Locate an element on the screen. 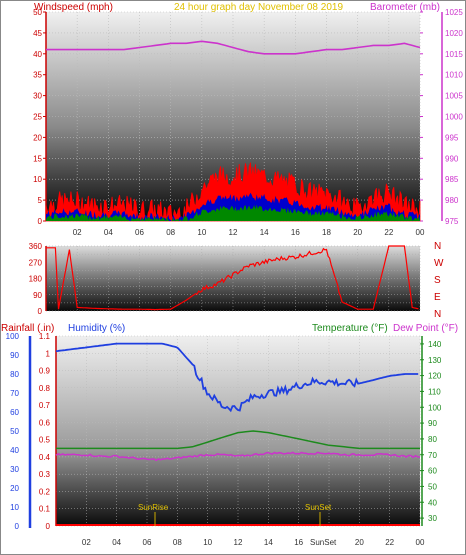 The height and width of the screenshot is (555, 466). rainfall-y-tick-label: 1 is located at coordinates (48, 353).